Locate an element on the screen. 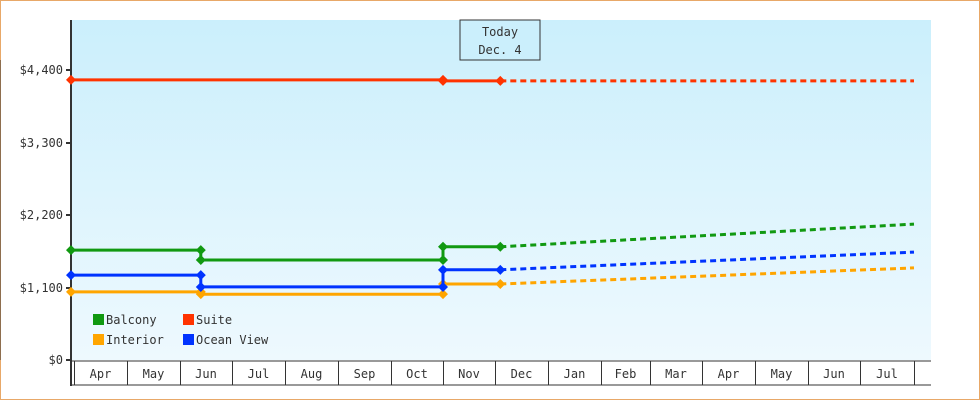 The width and height of the screenshot is (980, 400). y-axis: $0 $1,100 $2,200 $3,300 $4,400 is located at coordinates (46, 203).